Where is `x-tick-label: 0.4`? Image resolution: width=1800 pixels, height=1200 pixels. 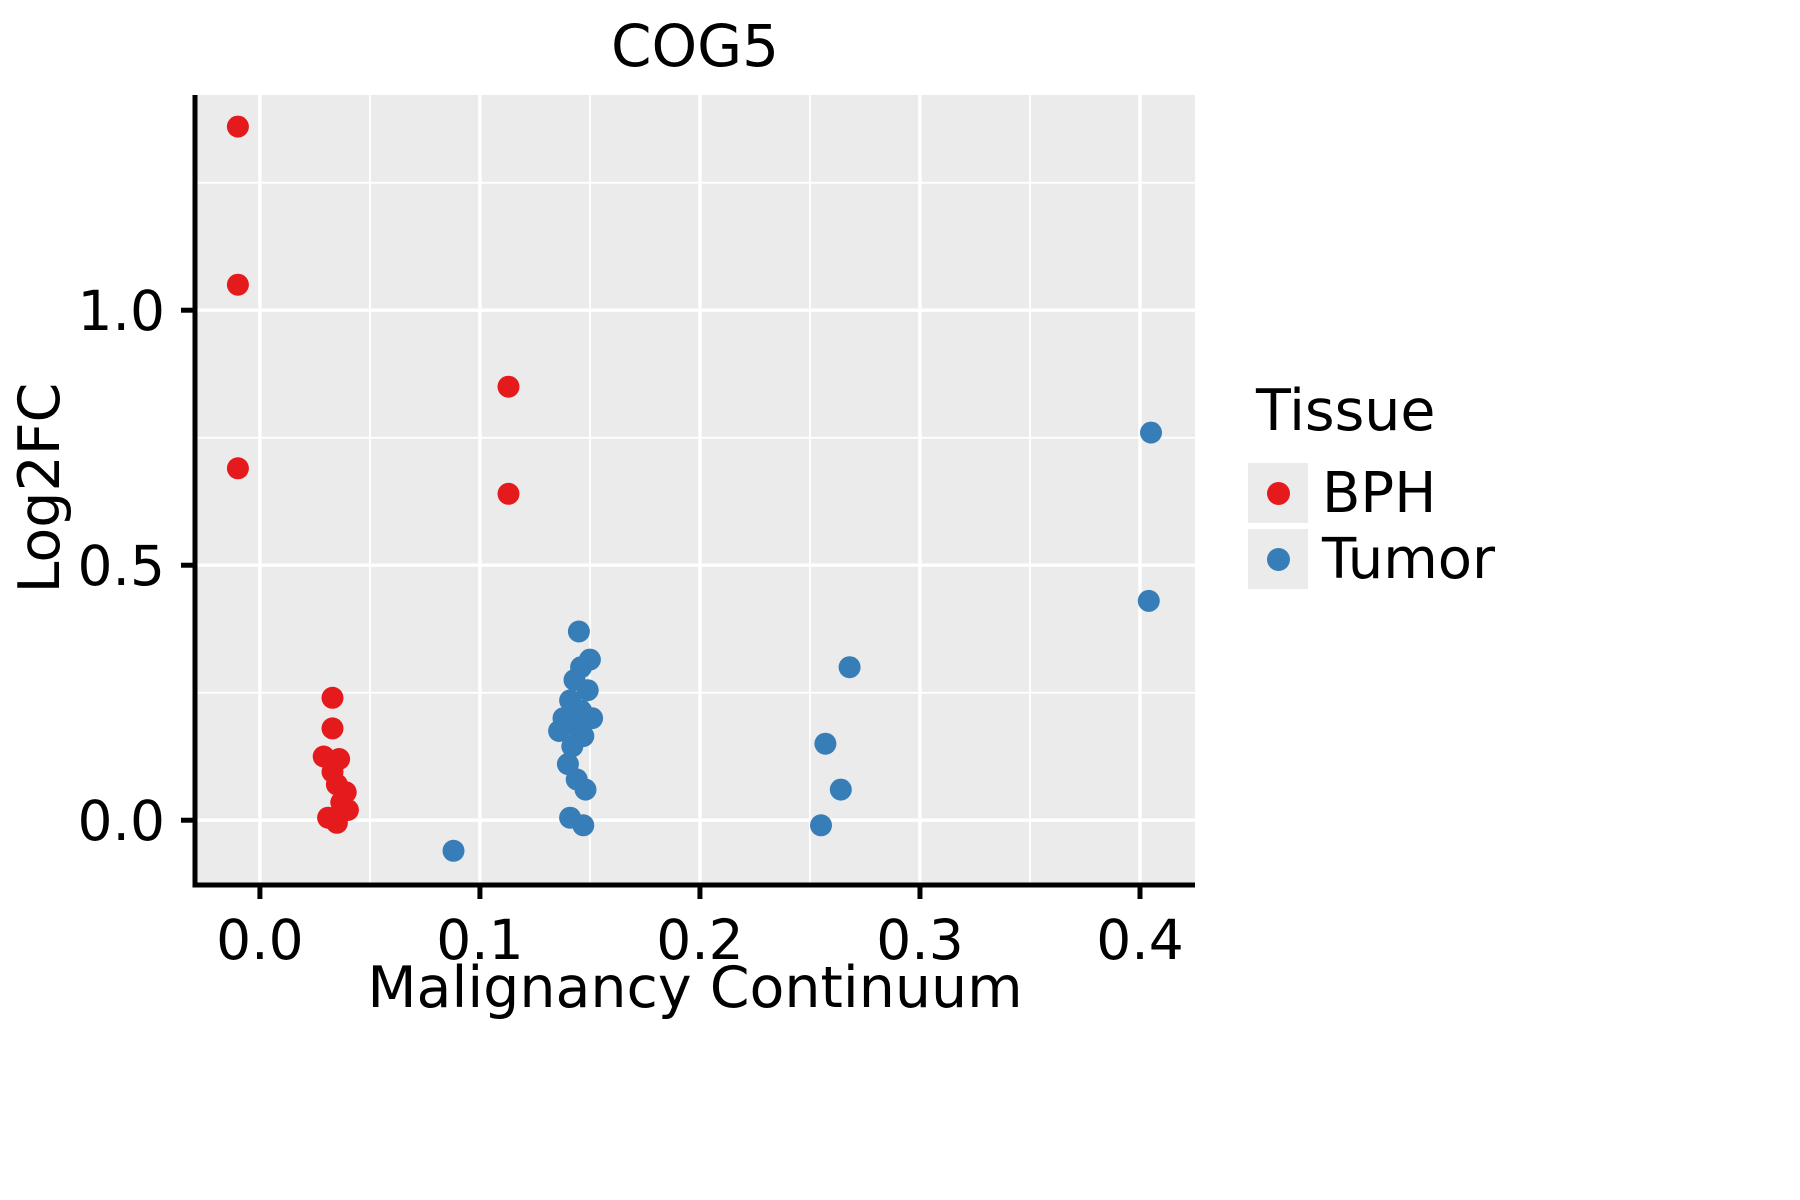
x-tick-label: 0.4 is located at coordinates (1139, 940).